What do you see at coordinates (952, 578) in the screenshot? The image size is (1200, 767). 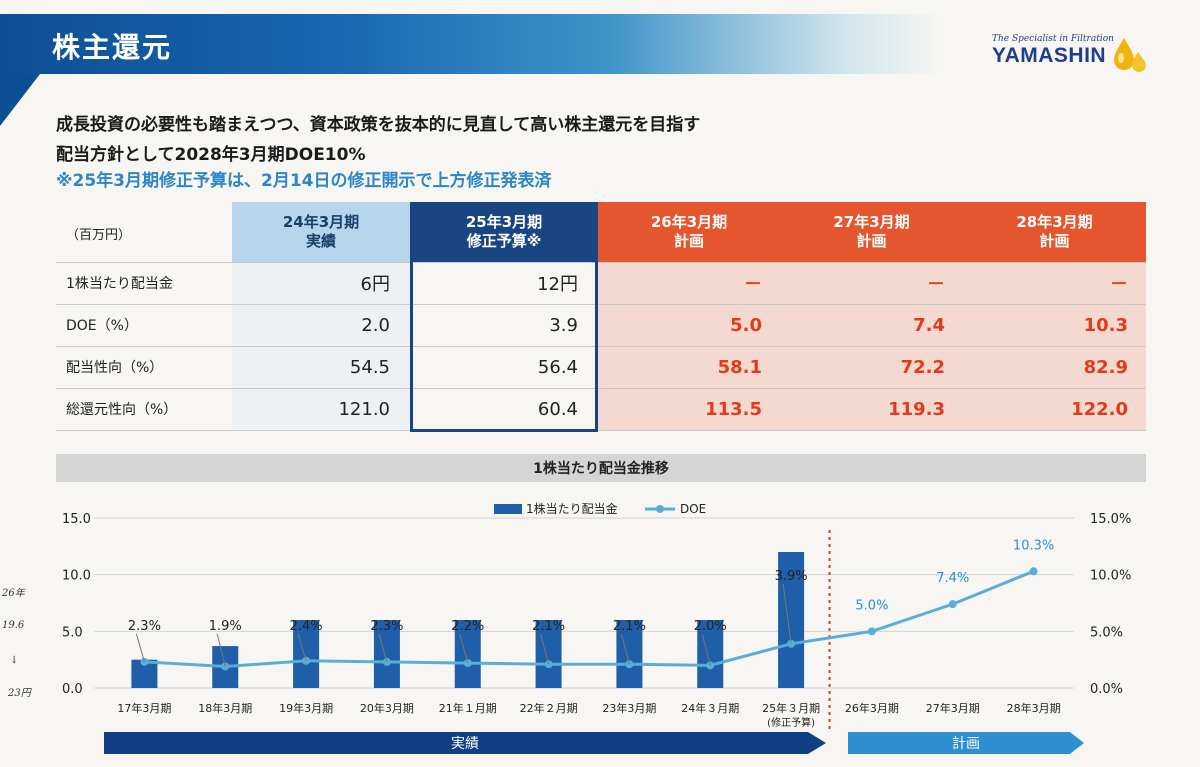 I see `doe-data-label: 7.4%` at bounding box center [952, 578].